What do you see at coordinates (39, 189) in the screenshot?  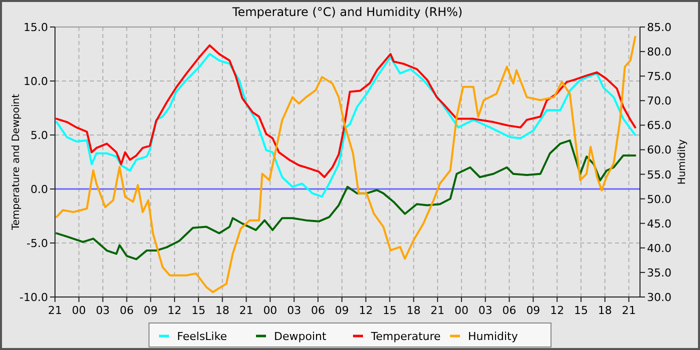 I see `y-tick-label: 0.0` at bounding box center [39, 189].